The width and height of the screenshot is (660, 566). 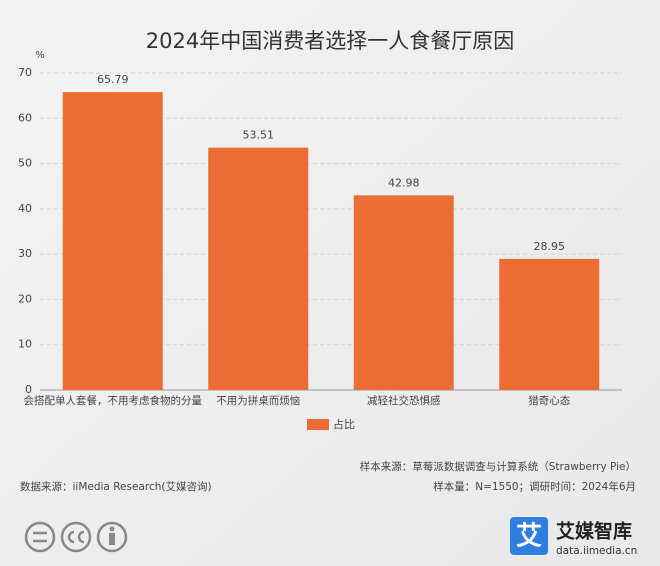 What do you see at coordinates (25, 72) in the screenshot?
I see `y-tick-label: 70` at bounding box center [25, 72].